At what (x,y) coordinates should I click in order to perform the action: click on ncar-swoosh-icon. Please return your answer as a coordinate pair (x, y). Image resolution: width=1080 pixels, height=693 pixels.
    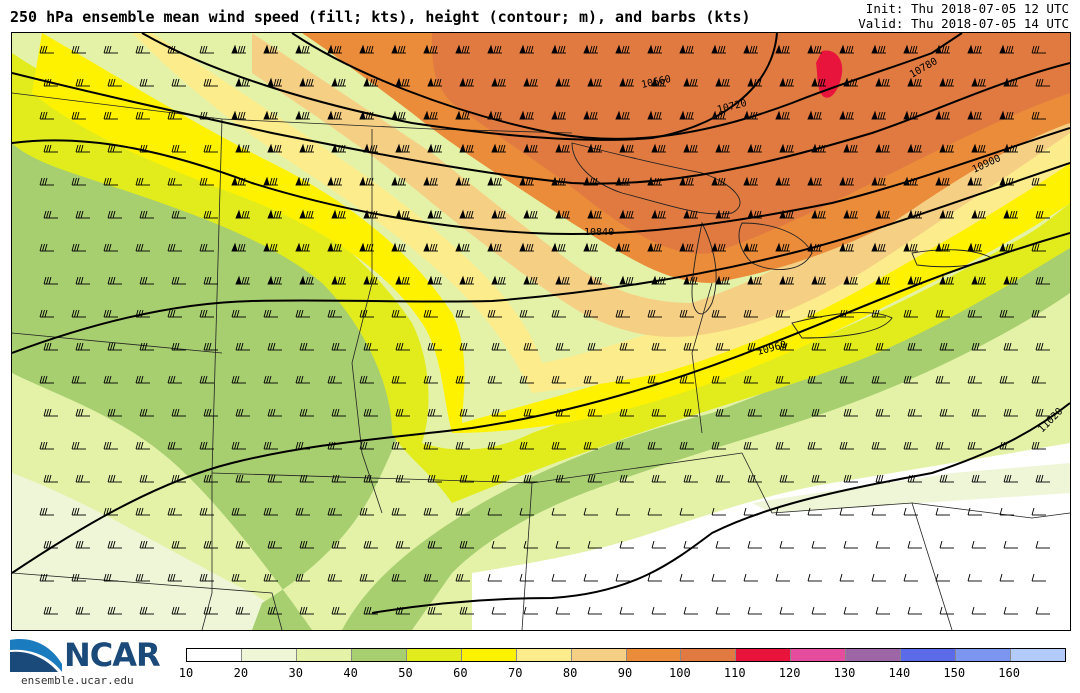
    Looking at the image, I should click on (36, 655).